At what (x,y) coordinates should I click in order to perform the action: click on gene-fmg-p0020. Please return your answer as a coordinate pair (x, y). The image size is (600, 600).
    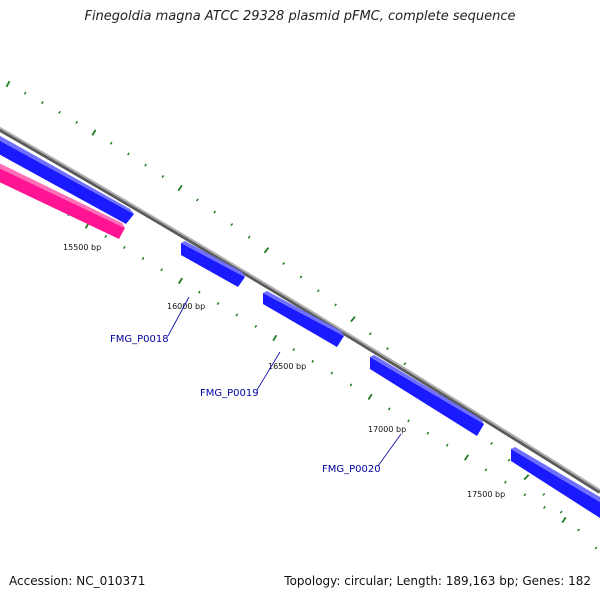
    Looking at the image, I should click on (427, 395).